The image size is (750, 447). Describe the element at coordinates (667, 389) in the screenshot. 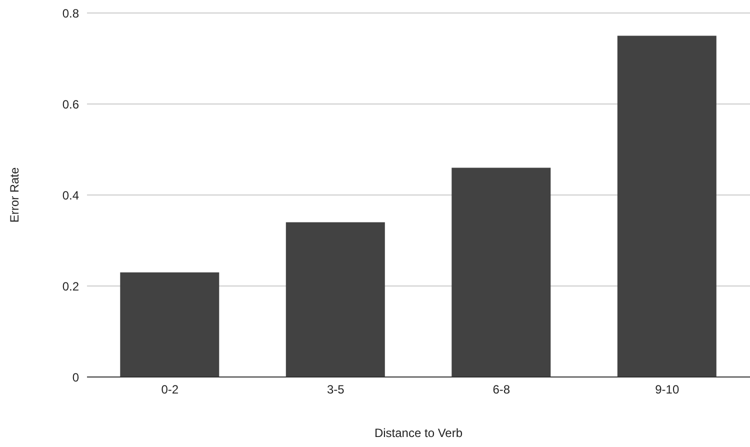

I see `x-tick-label: 9-10` at that location.